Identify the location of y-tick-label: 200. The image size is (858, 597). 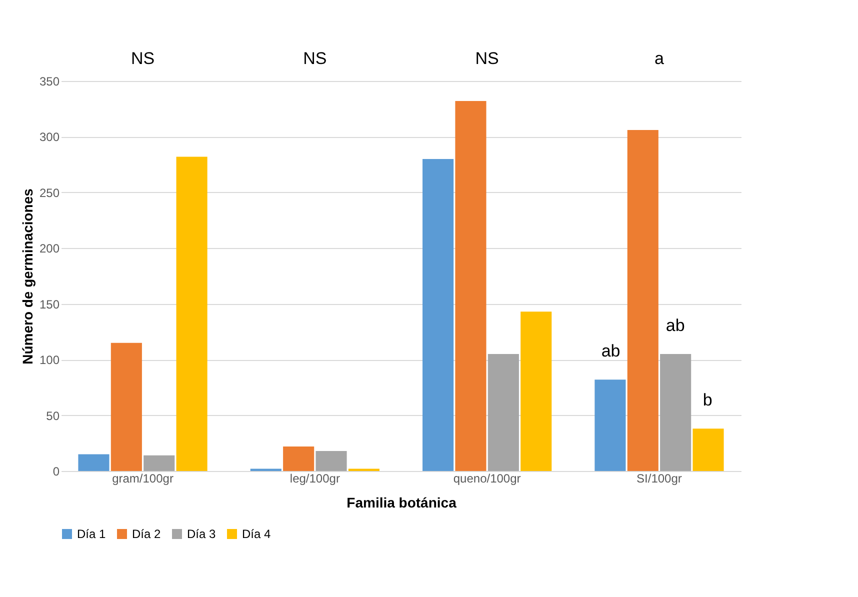
(49, 249).